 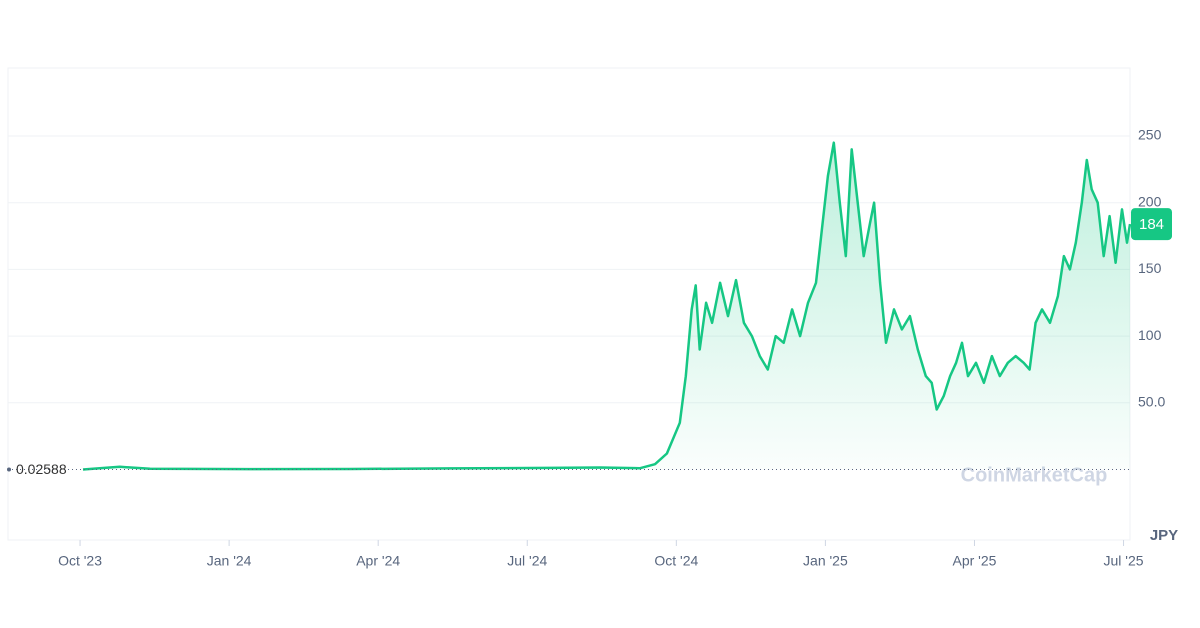 What do you see at coordinates (9, 469) in the screenshot?
I see `reference-dot` at bounding box center [9, 469].